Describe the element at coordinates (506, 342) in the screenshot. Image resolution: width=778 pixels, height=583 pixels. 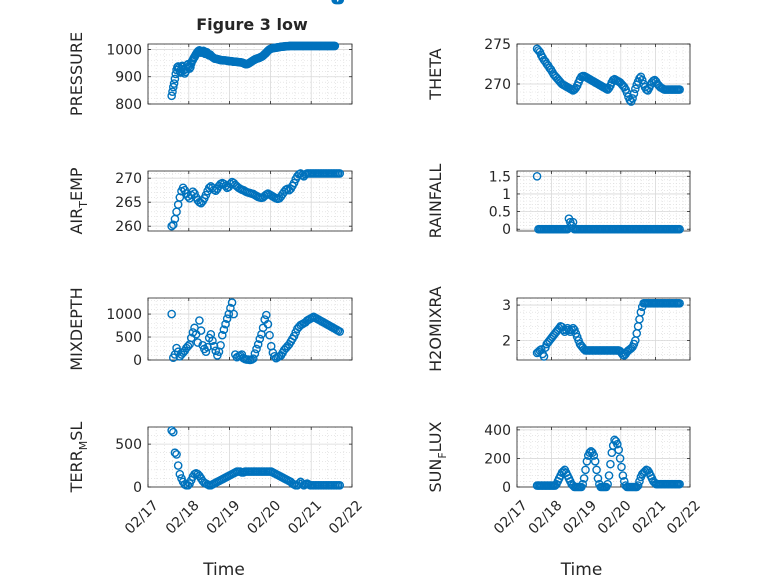
I see `y-tick-label: 2` at that location.